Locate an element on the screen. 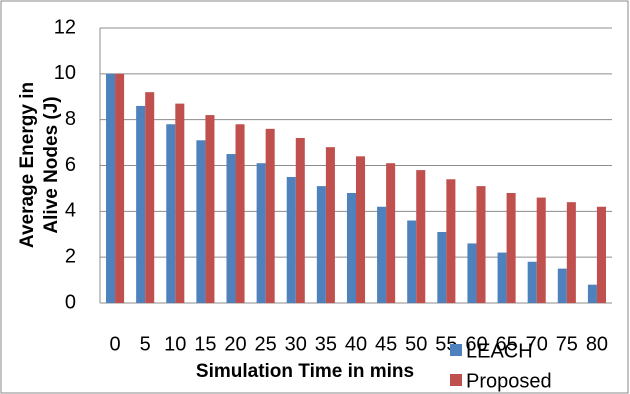 The image size is (630, 394). y-tick-label: 0 is located at coordinates (70, 302).